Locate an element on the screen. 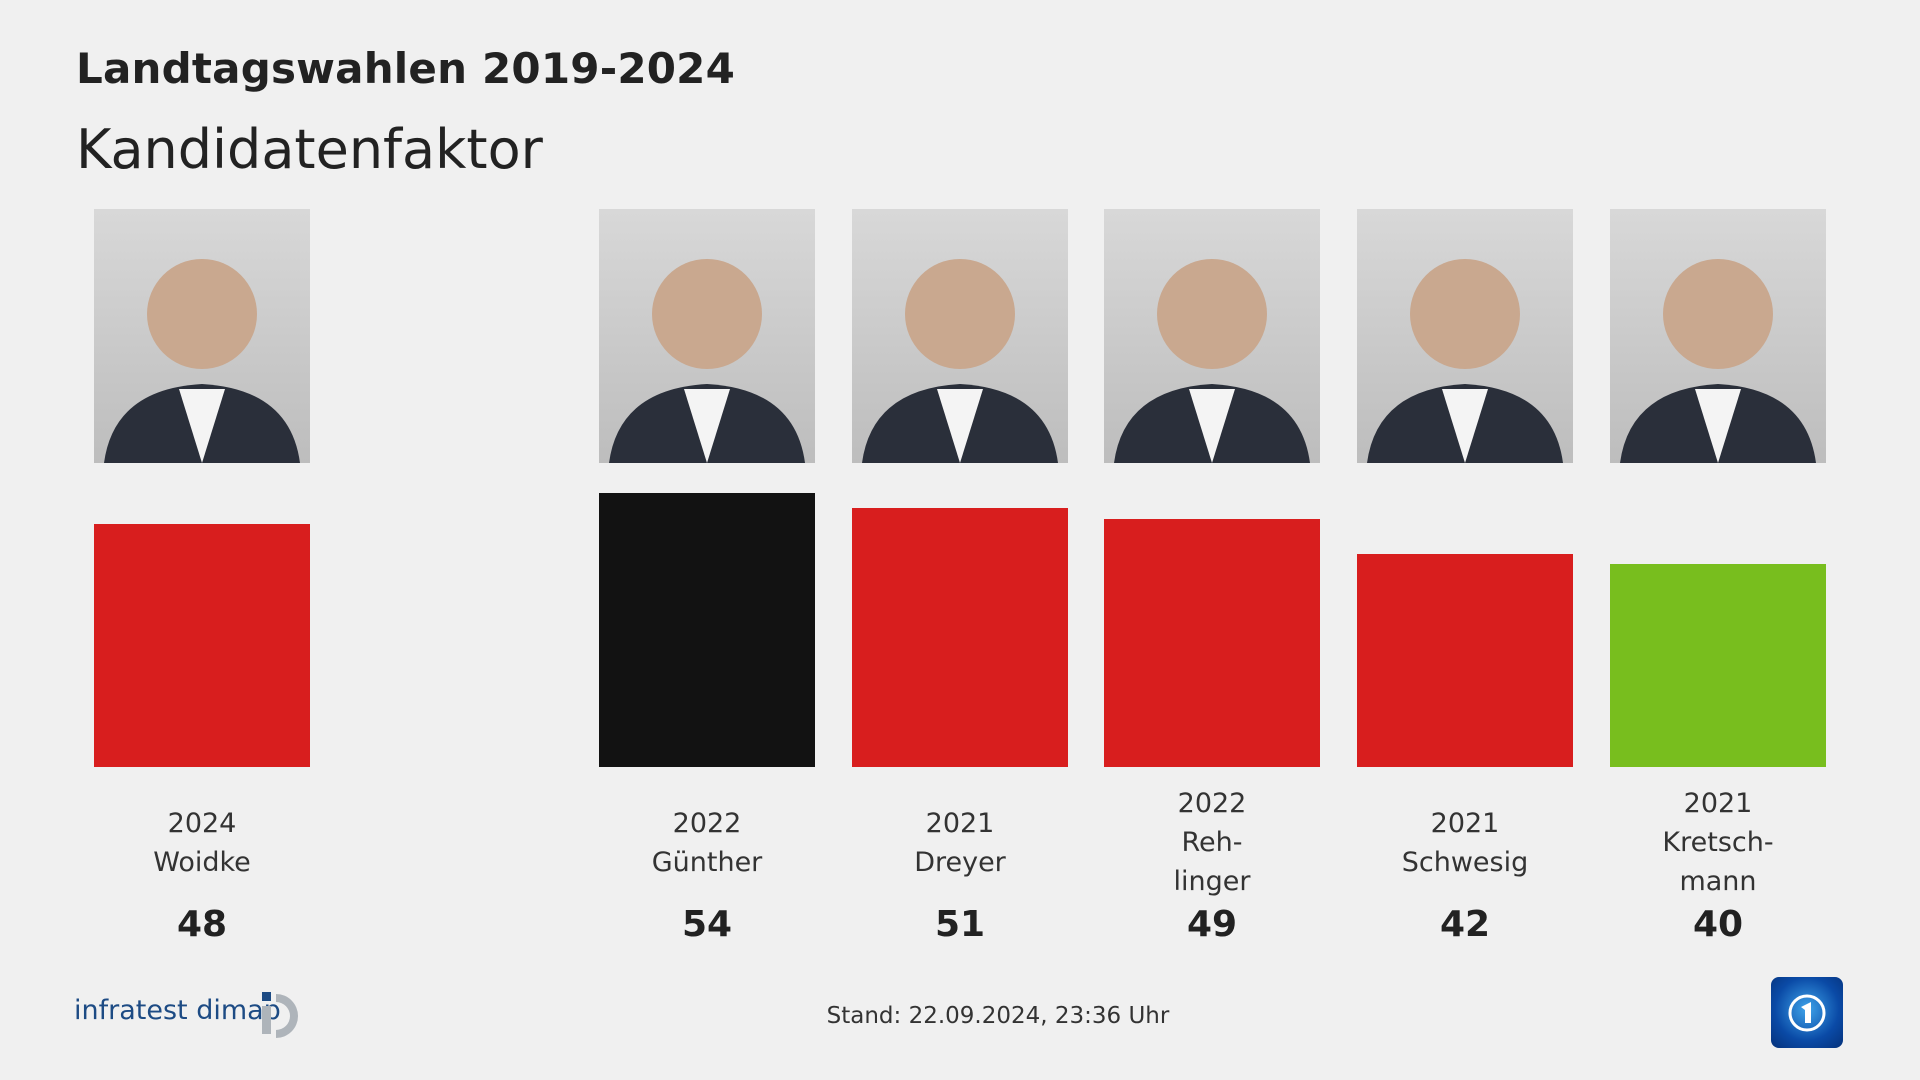 This screenshot has height=1080, width=1920. bar-label: 2022 Reh-linger is located at coordinates (1212, 842).